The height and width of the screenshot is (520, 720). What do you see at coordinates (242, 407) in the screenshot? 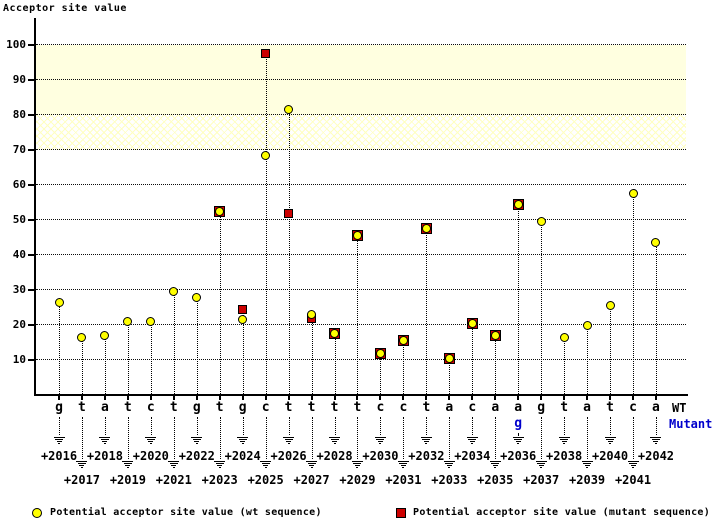
I see `sequence-base: g` at bounding box center [242, 407].